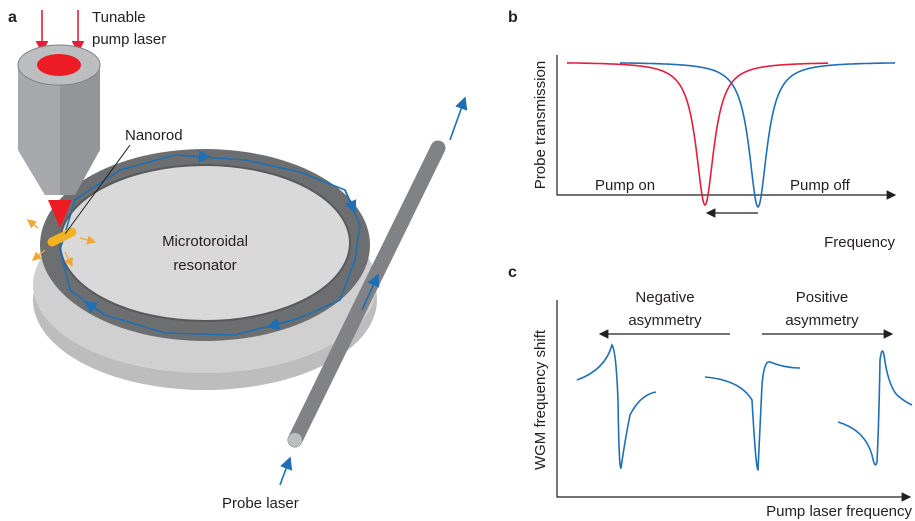 Image resolution: width=915 pixels, height=521 pixels. I want to click on resonator-label: Microtoroidal, so click(205, 241).